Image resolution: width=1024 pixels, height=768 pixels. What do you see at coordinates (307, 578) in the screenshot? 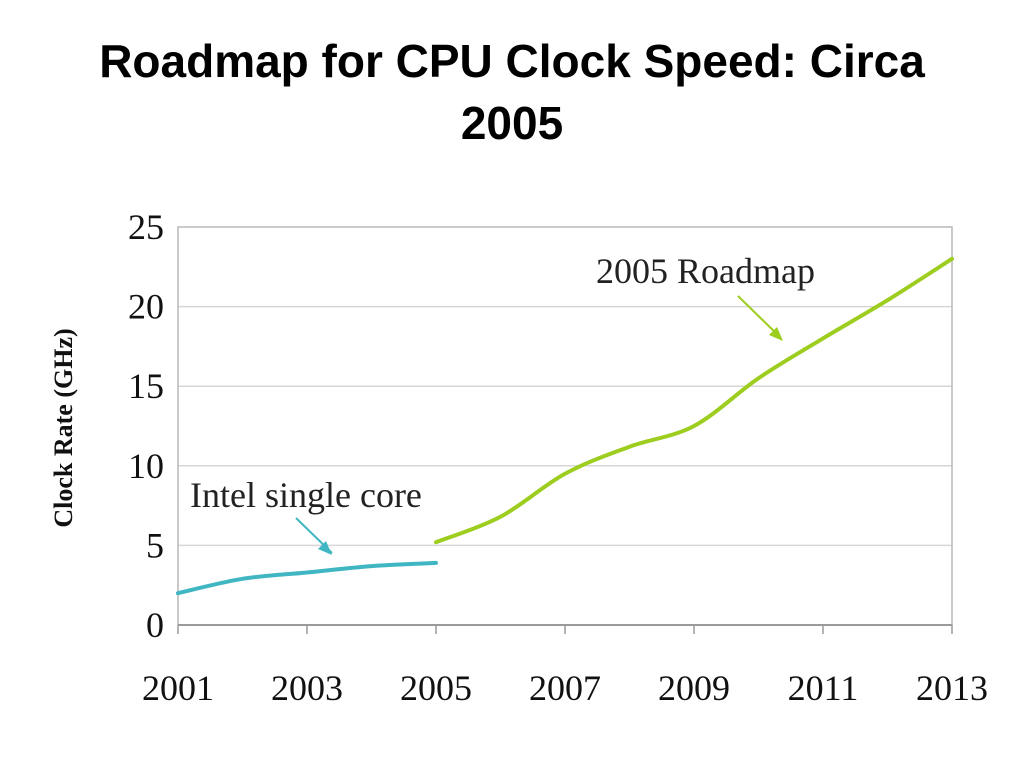
I see `series-line-intel-single-core` at bounding box center [307, 578].